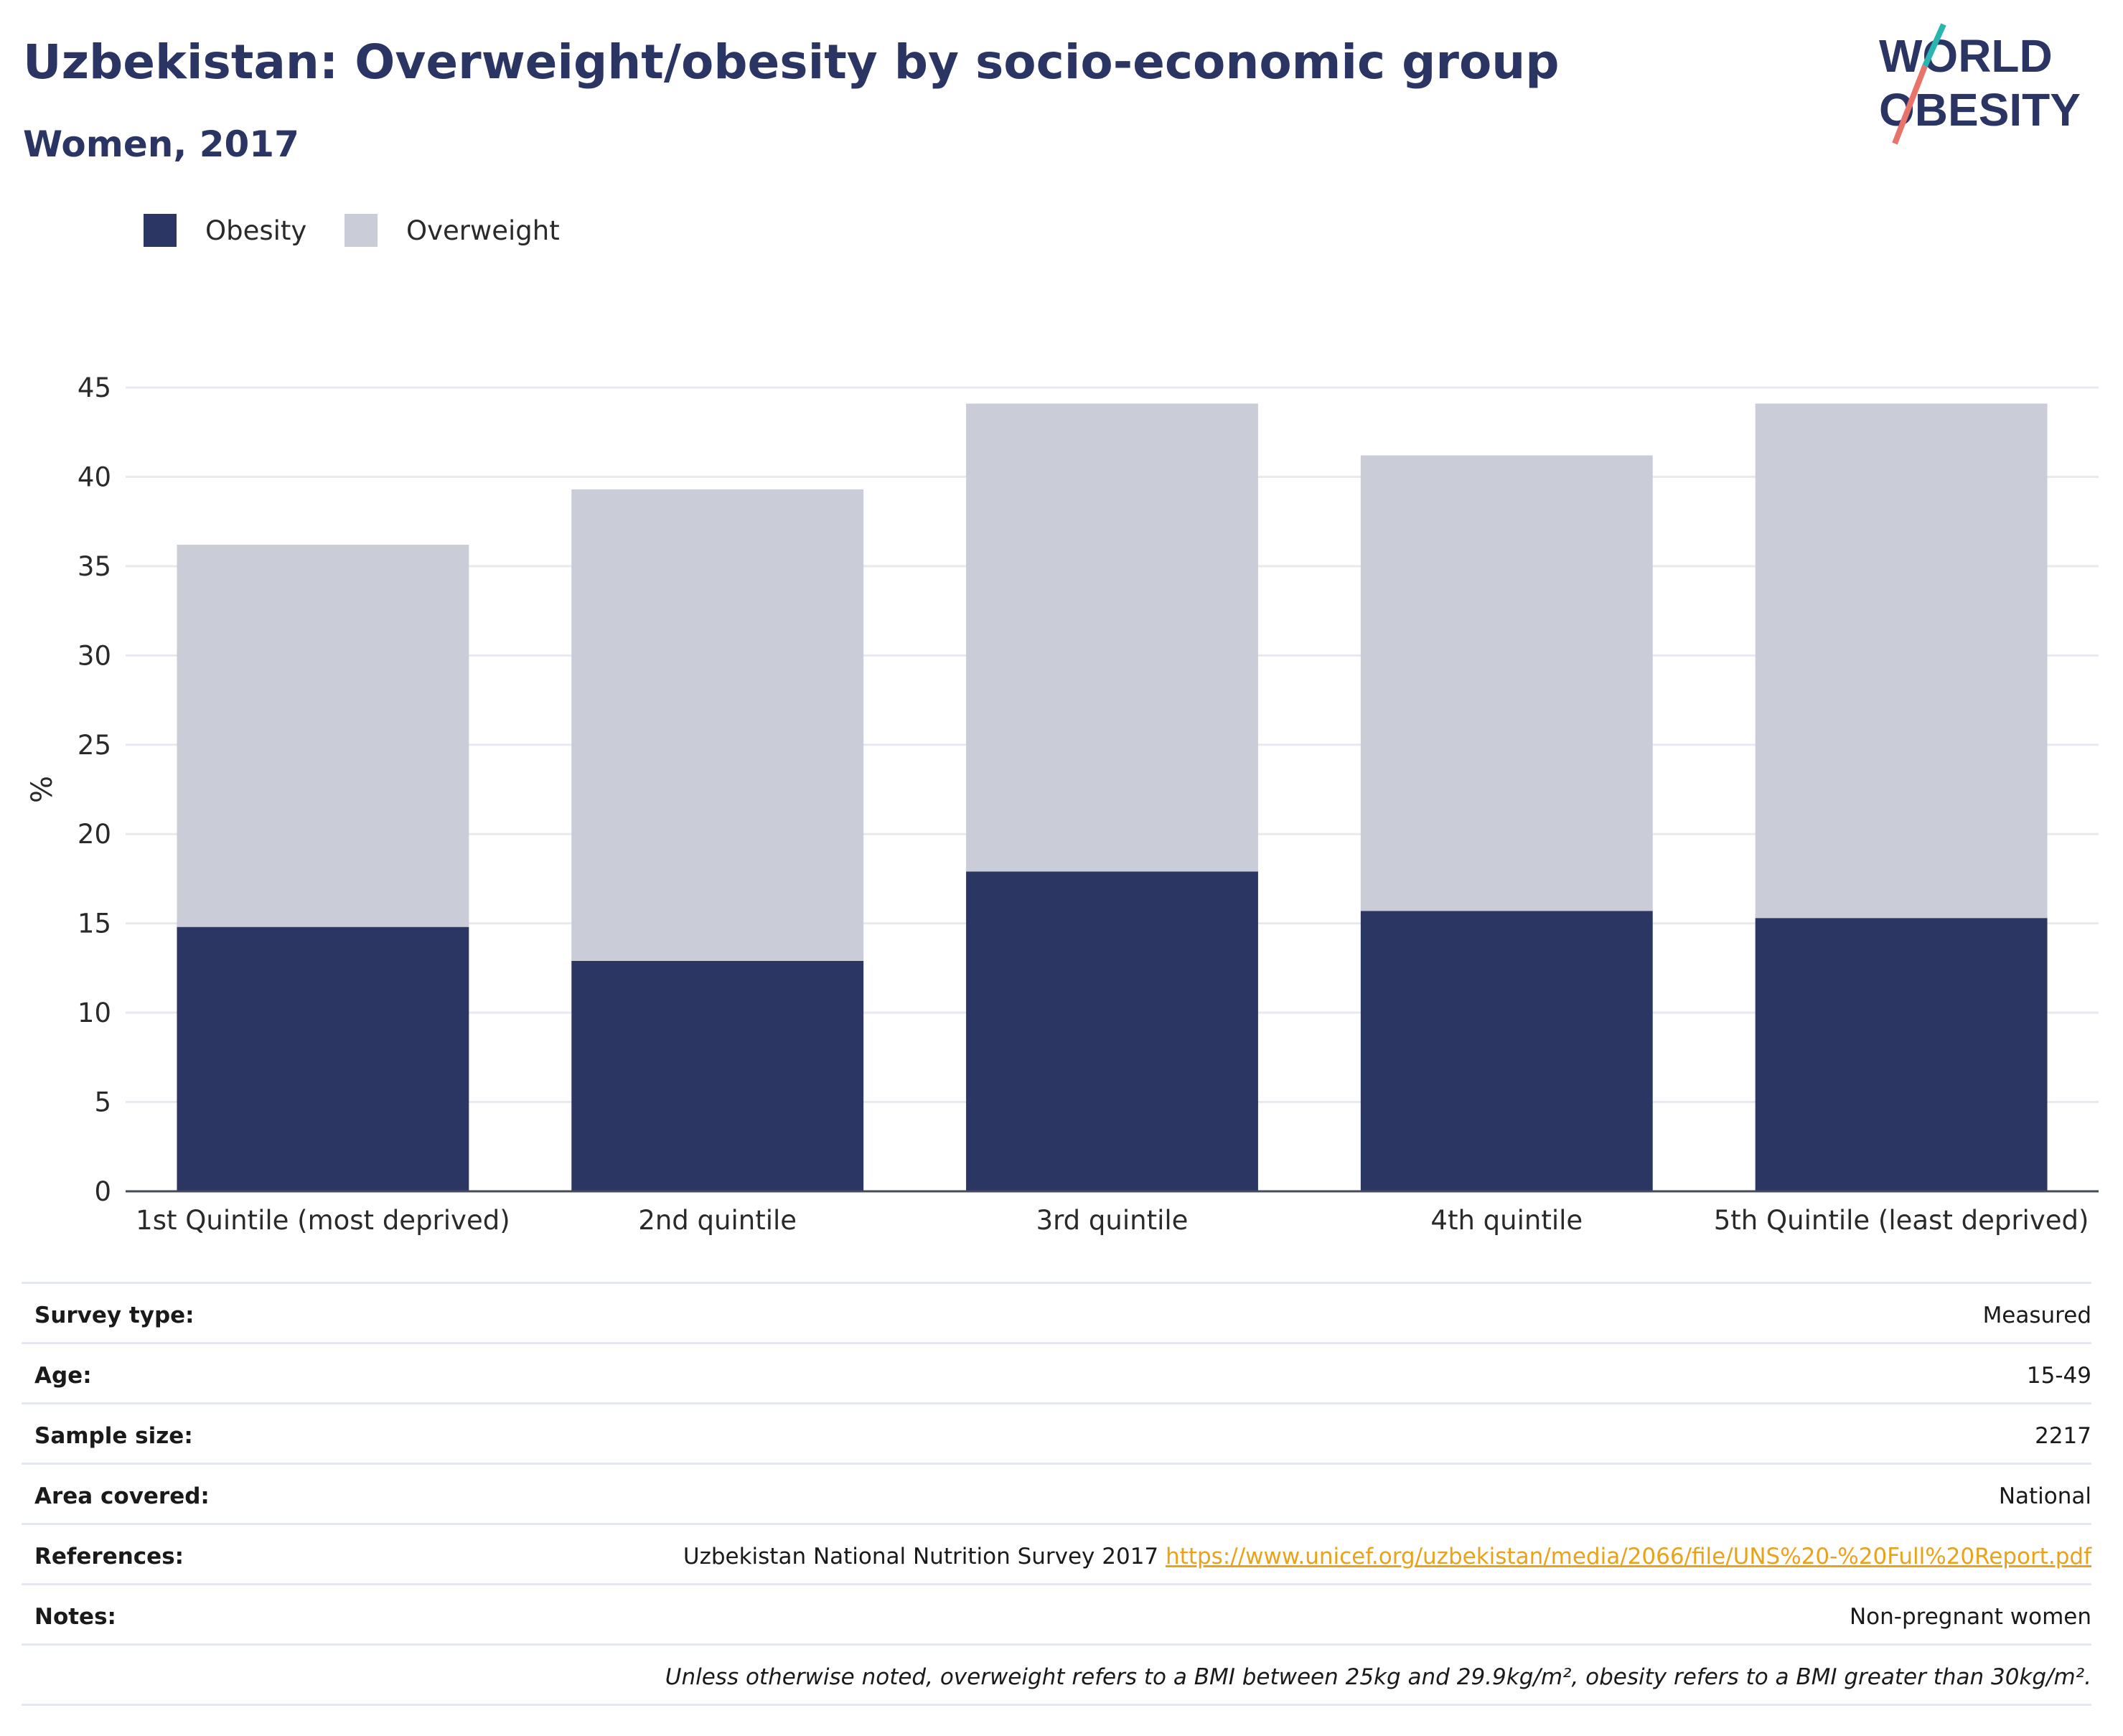  I want to click on legend-label-overweight: Overweight, so click(483, 230).